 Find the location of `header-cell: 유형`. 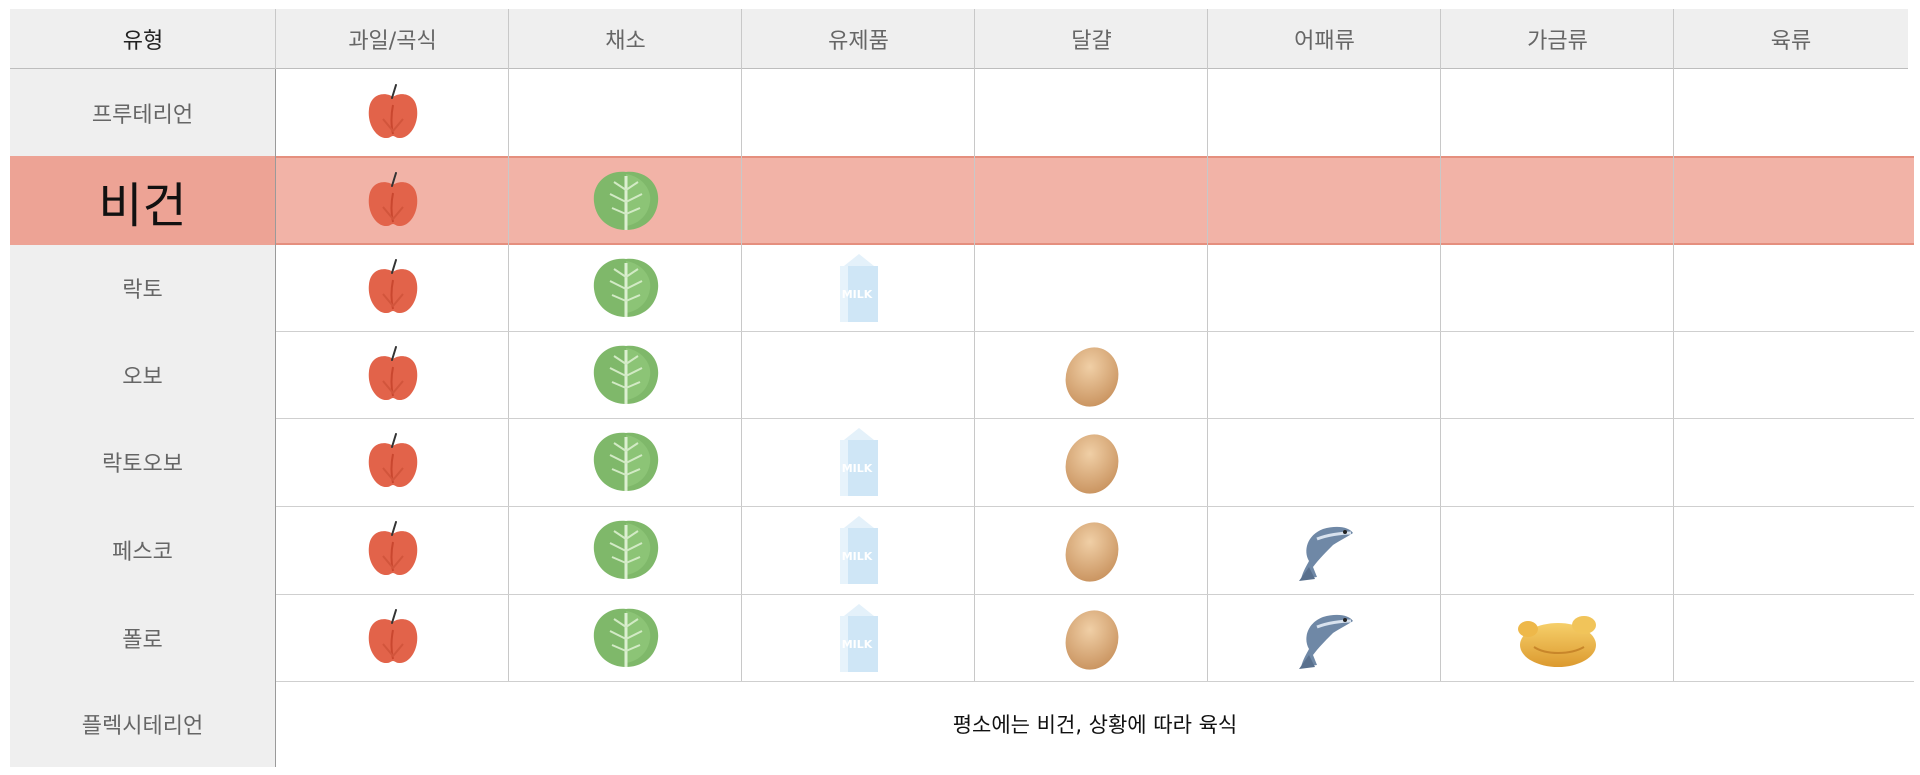

header-cell: 유형 is located at coordinates (143, 39).